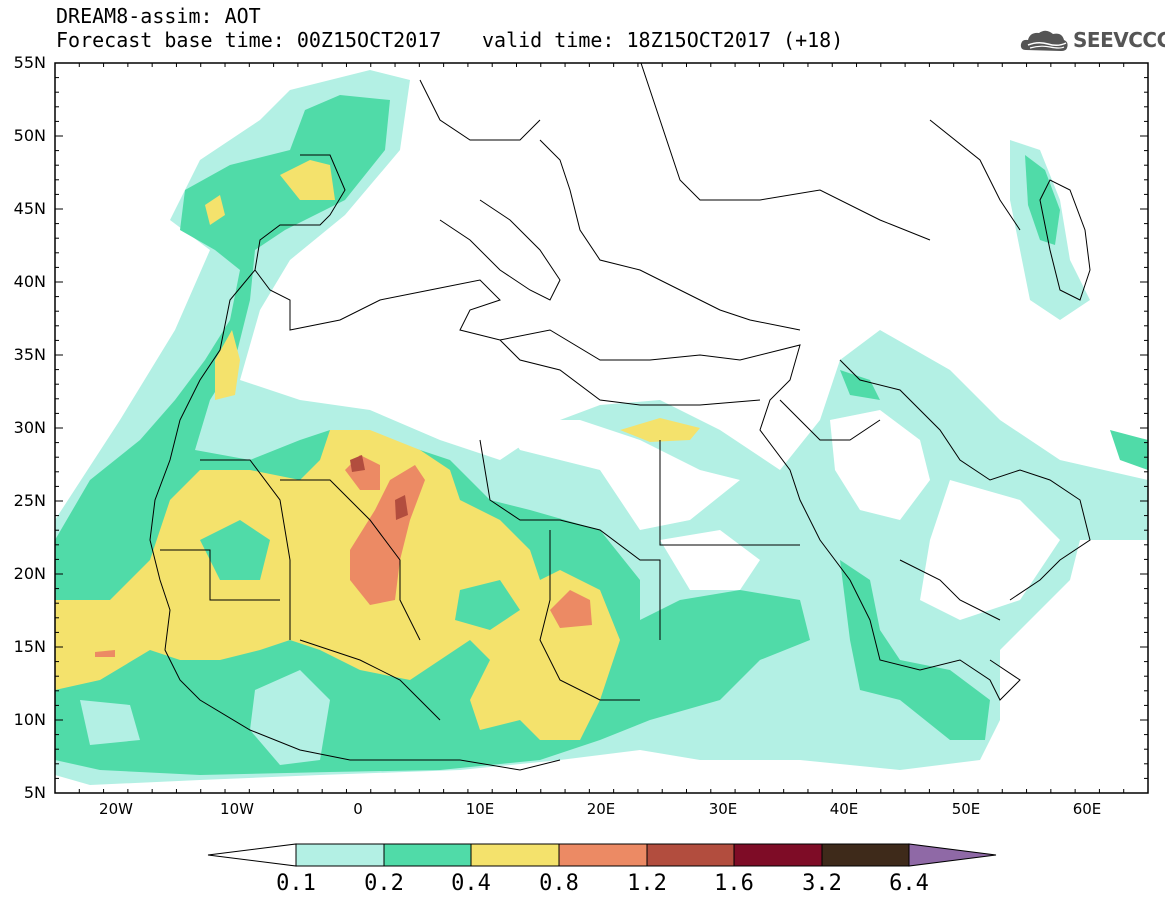 The width and height of the screenshot is (1165, 905). What do you see at coordinates (29, 281) in the screenshot?
I see `lat-label: 40N` at bounding box center [29, 281].